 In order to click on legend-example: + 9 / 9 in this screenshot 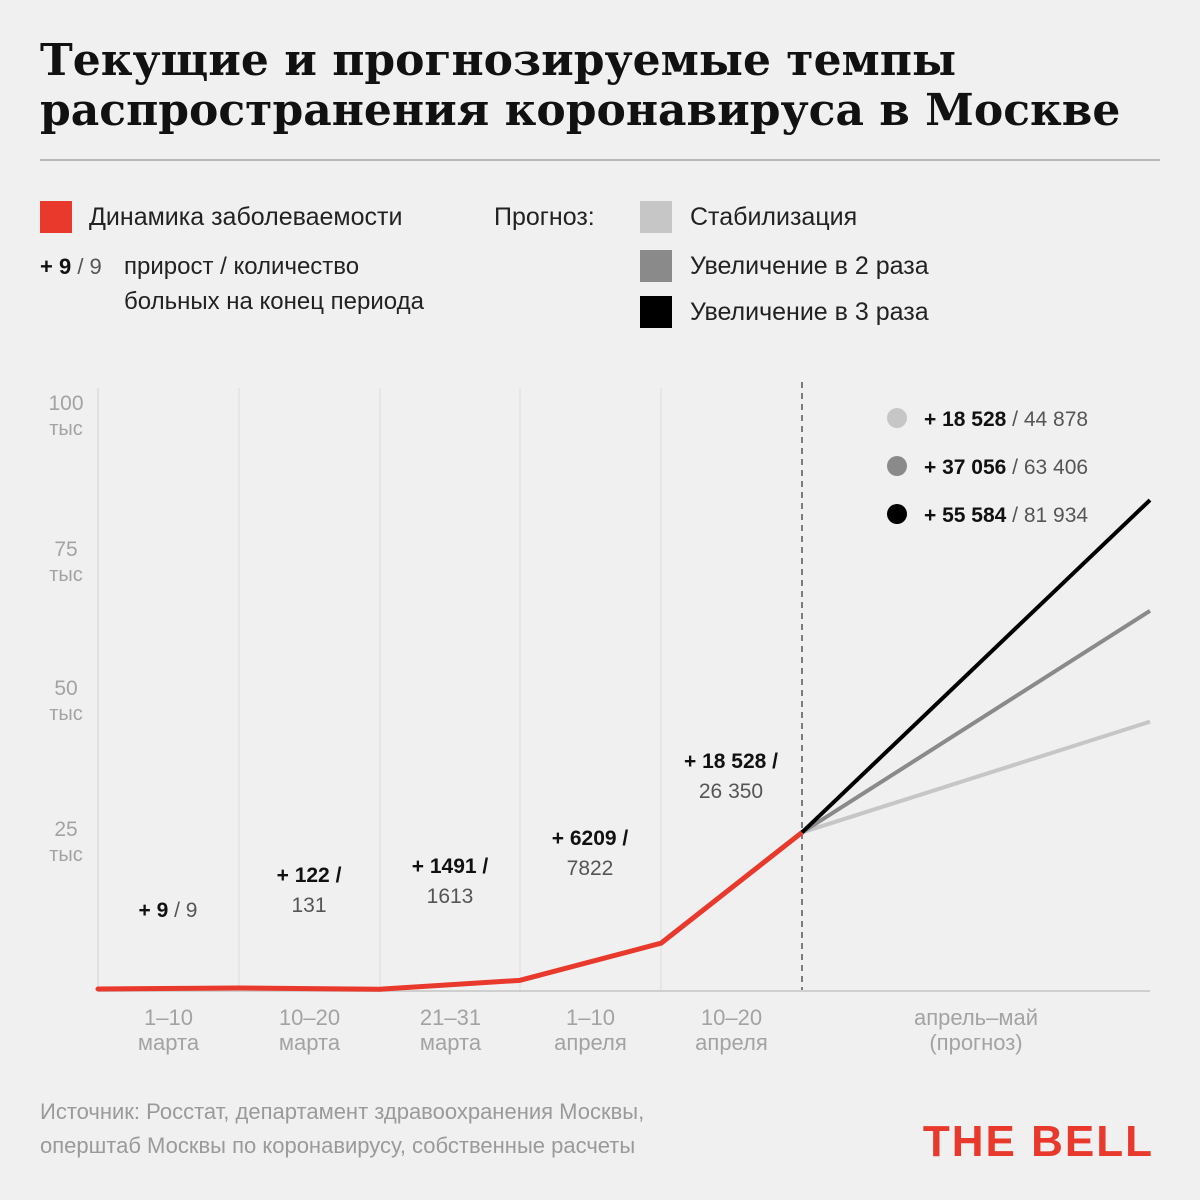, I will do `click(71, 267)`.